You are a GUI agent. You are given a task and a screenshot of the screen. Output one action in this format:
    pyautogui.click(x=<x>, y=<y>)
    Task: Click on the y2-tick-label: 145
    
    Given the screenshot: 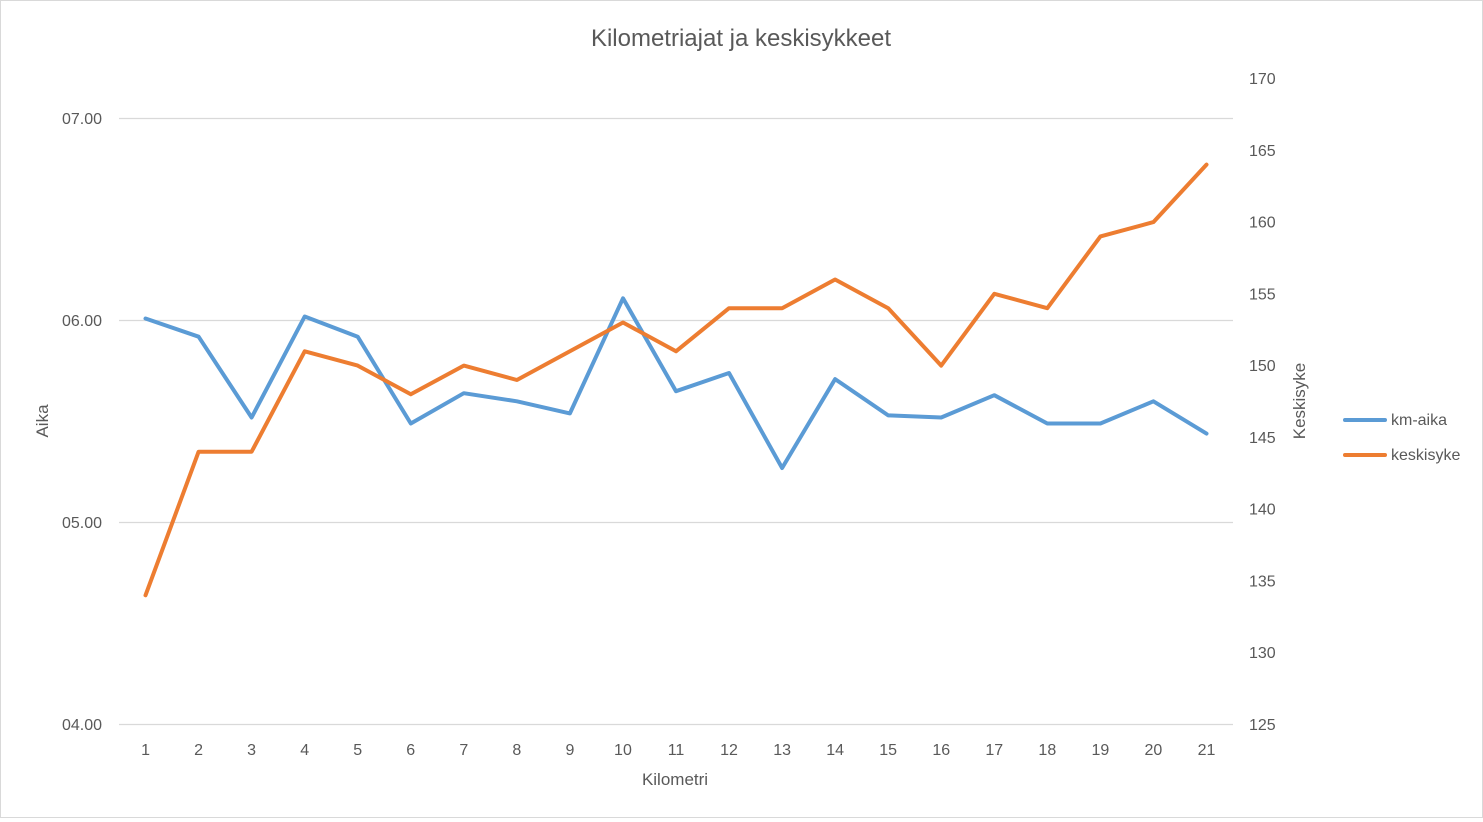 What is the action you would take?
    pyautogui.click(x=1262, y=438)
    